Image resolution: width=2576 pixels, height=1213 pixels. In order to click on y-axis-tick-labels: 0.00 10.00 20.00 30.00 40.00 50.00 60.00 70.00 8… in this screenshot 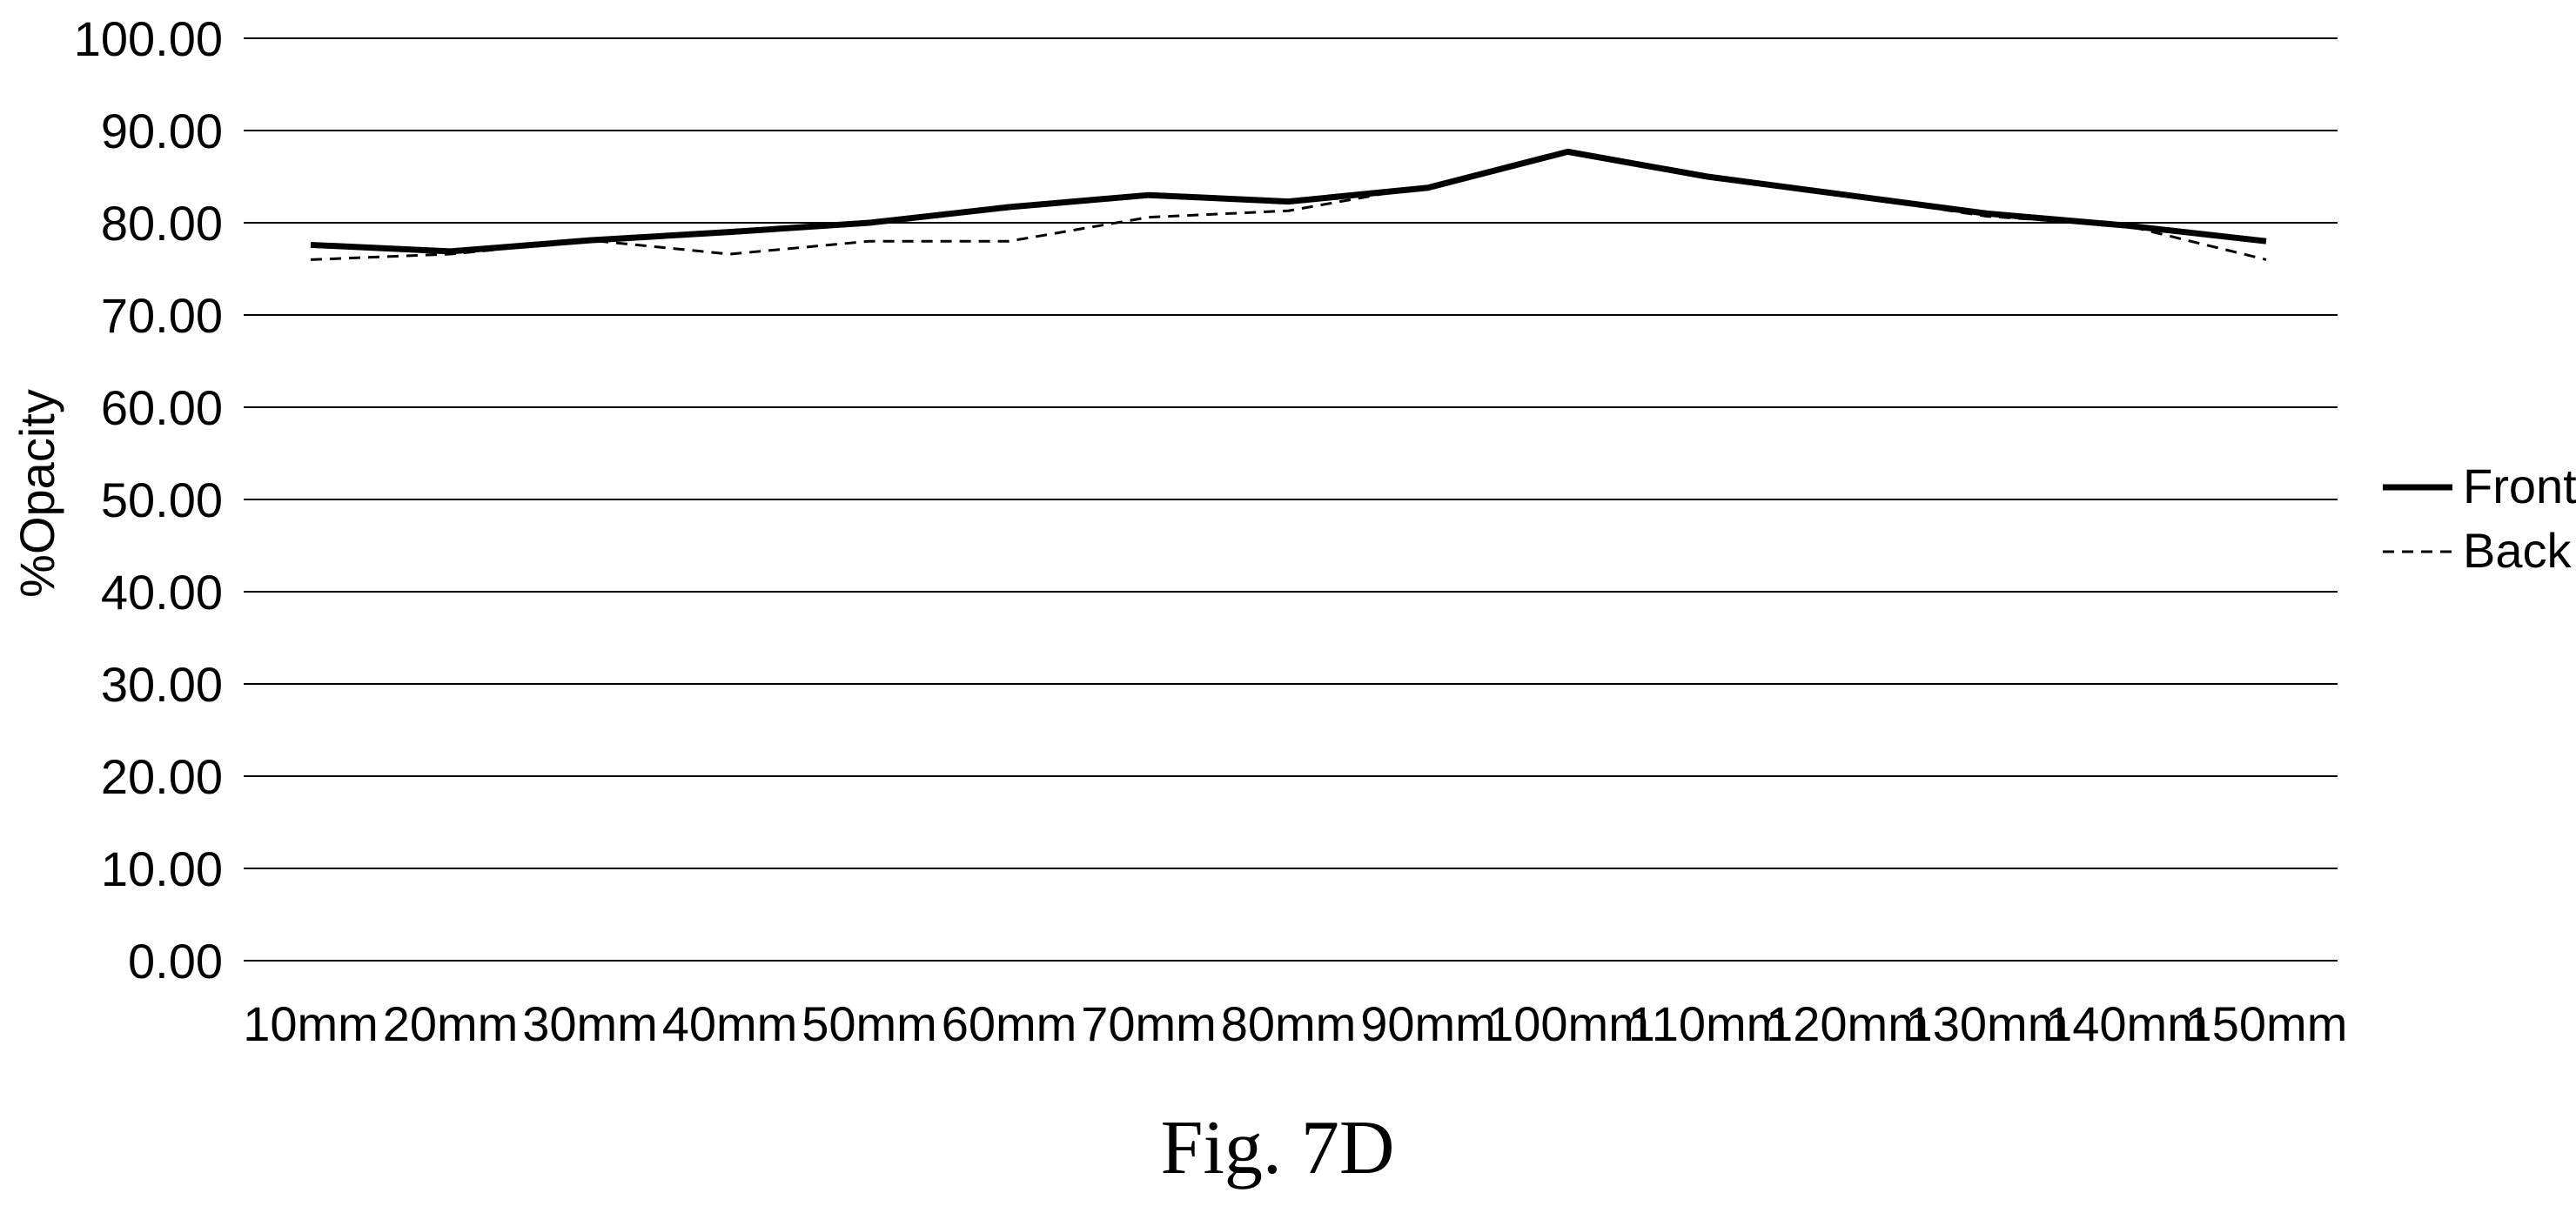, I will do `click(148, 499)`.